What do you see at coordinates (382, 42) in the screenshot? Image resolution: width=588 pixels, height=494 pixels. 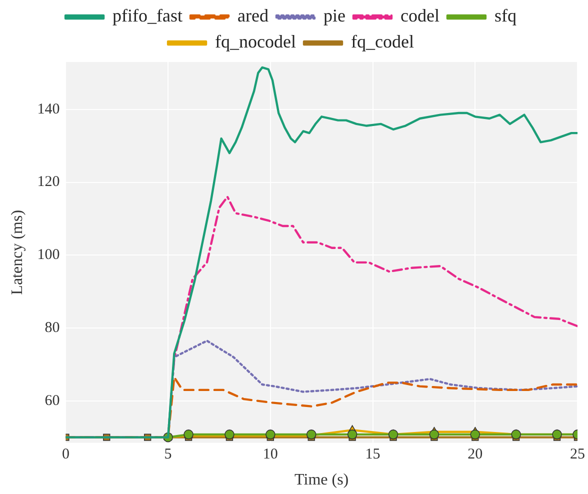 I see `legend-label: fq_codel` at bounding box center [382, 42].